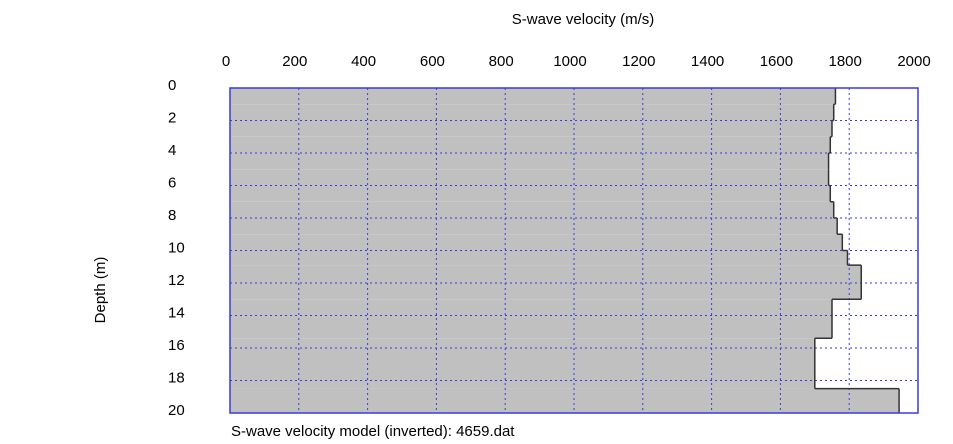 The height and width of the screenshot is (444, 953). What do you see at coordinates (172, 215) in the screenshot?
I see `y-tick-label: 8` at bounding box center [172, 215].